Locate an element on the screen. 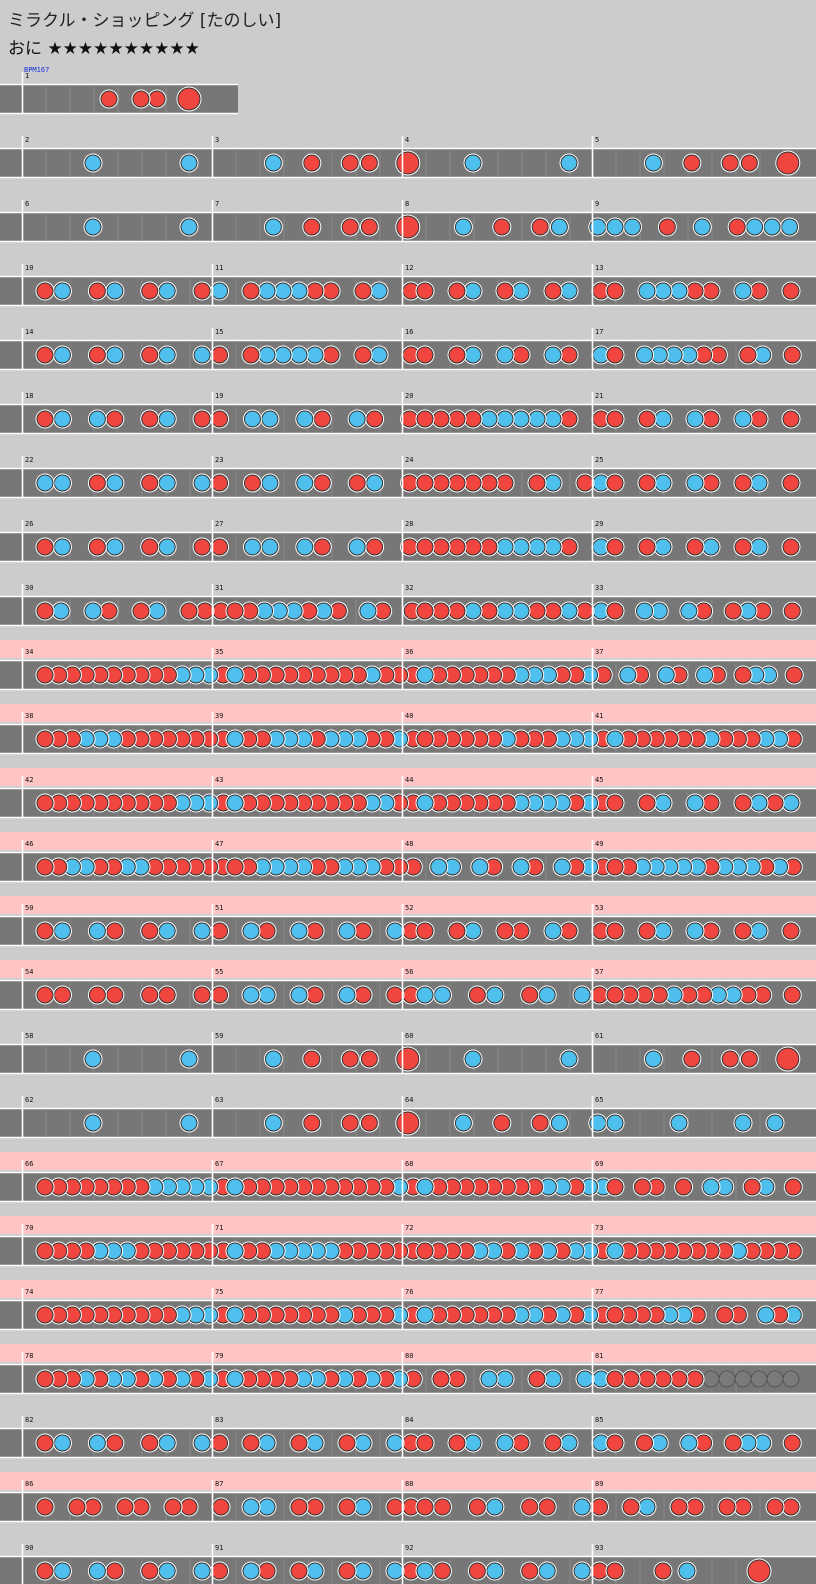 Image resolution: width=816 pixels, height=1584 pixels. fumen-row: 66 67 68 69 is located at coordinates (408, 1177).